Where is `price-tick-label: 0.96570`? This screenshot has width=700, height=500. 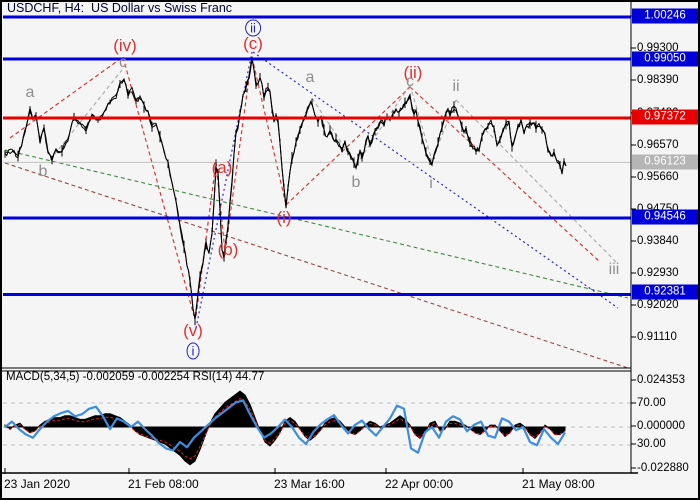
price-tick-label: 0.96570 is located at coordinates (658, 145).